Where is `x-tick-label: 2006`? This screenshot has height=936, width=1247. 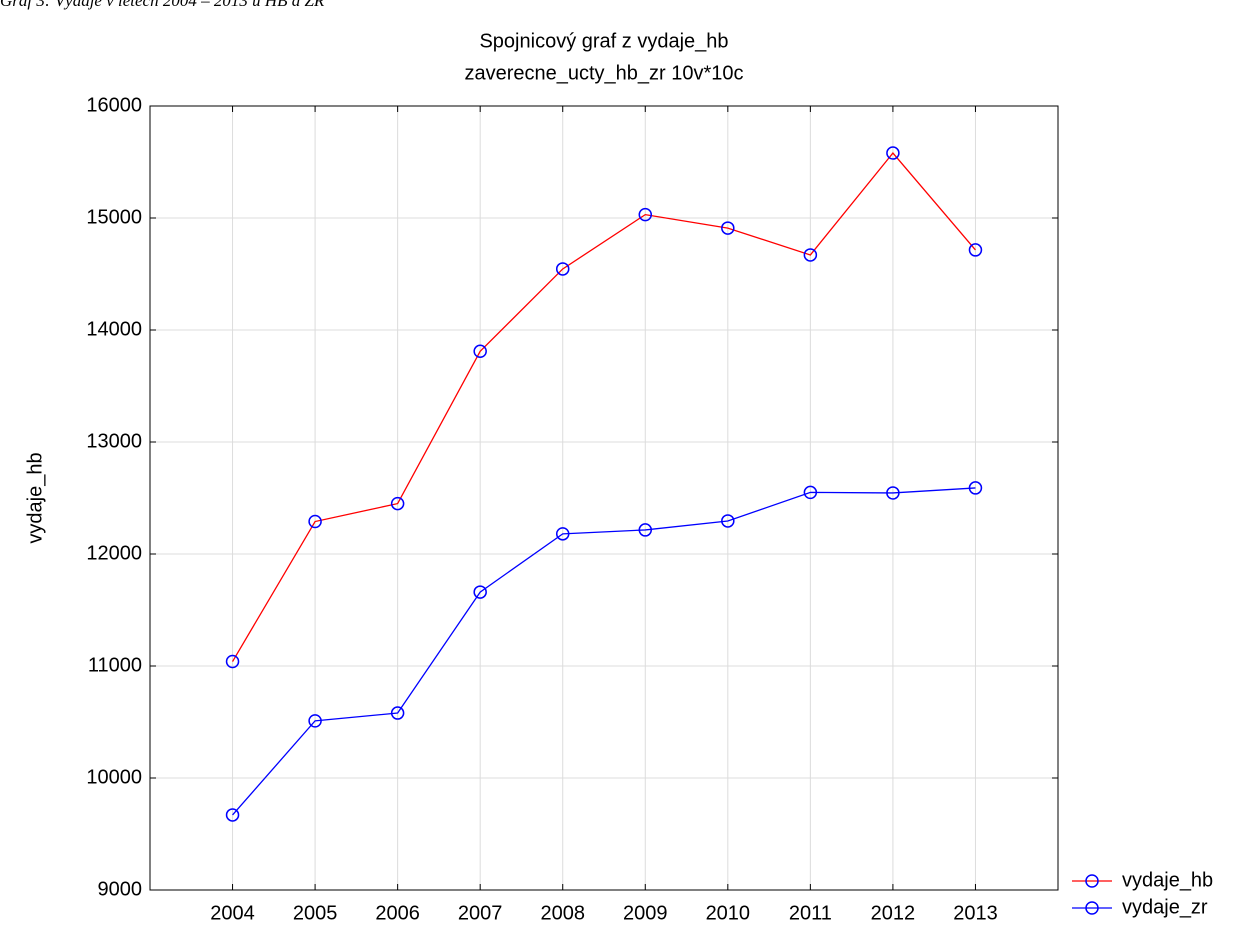
x-tick-label: 2006 is located at coordinates (397, 913).